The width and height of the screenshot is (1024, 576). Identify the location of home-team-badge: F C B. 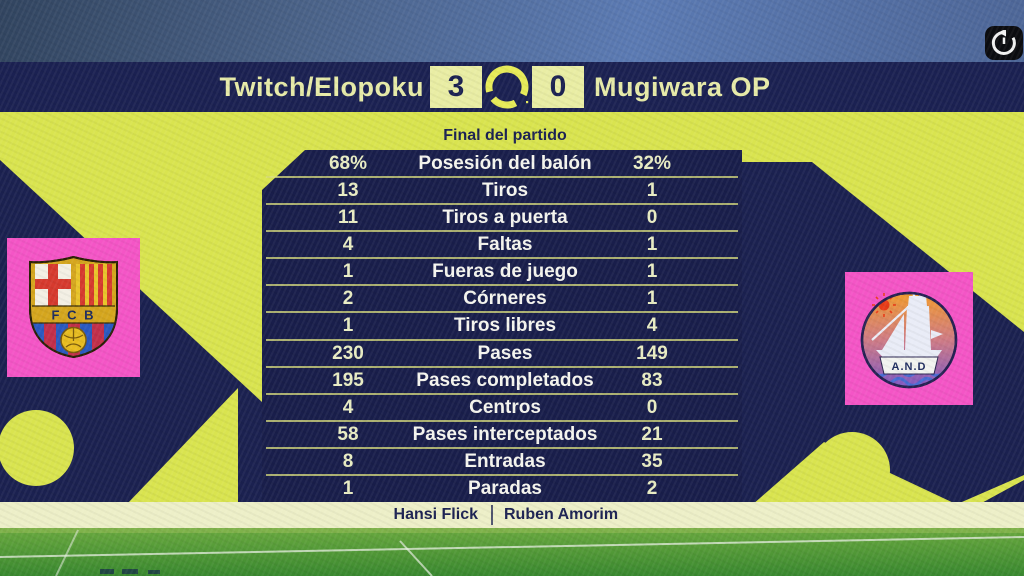
(73, 307).